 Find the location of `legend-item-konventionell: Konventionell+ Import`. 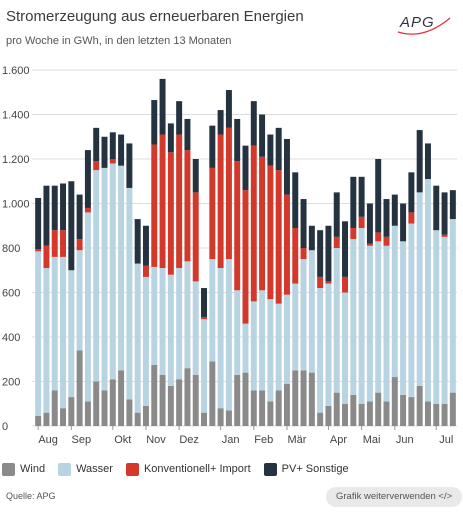

legend-item-konventionell: Konventionell+ Import is located at coordinates (188, 469).